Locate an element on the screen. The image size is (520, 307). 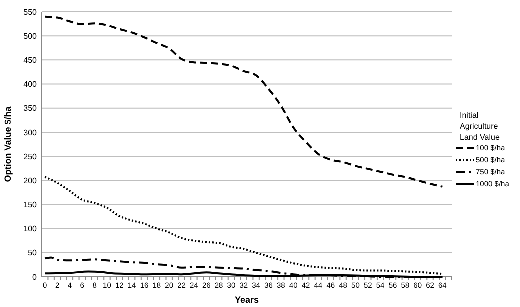
y-tick-label: 350 is located at coordinates (31, 109).